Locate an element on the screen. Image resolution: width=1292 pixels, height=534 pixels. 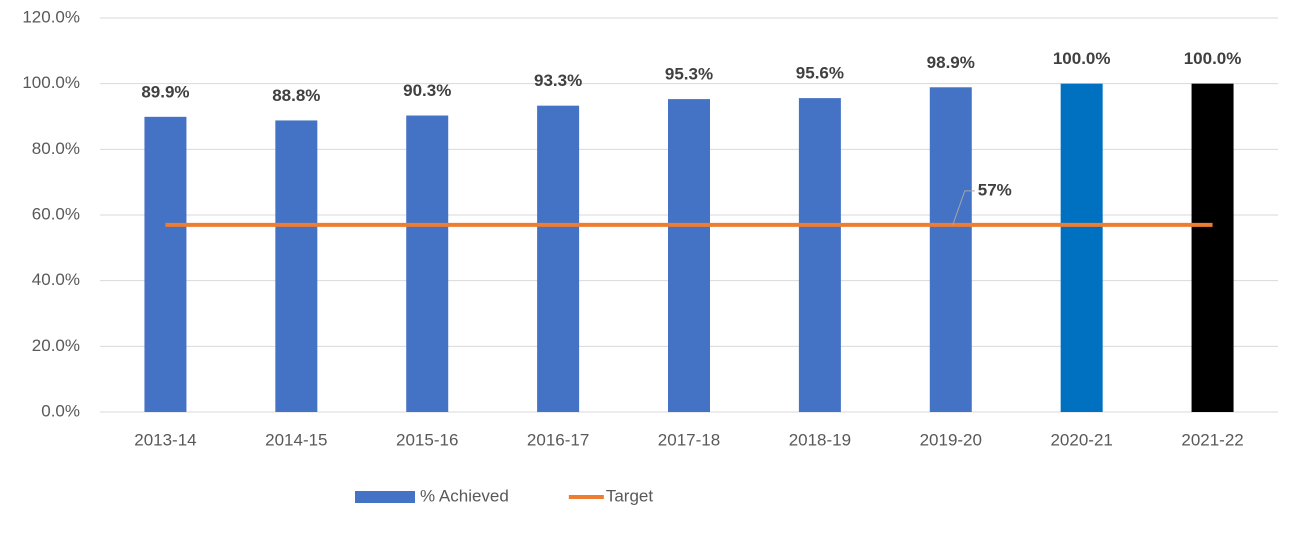
x-tick-label: 2018-19 is located at coordinates (820, 439).